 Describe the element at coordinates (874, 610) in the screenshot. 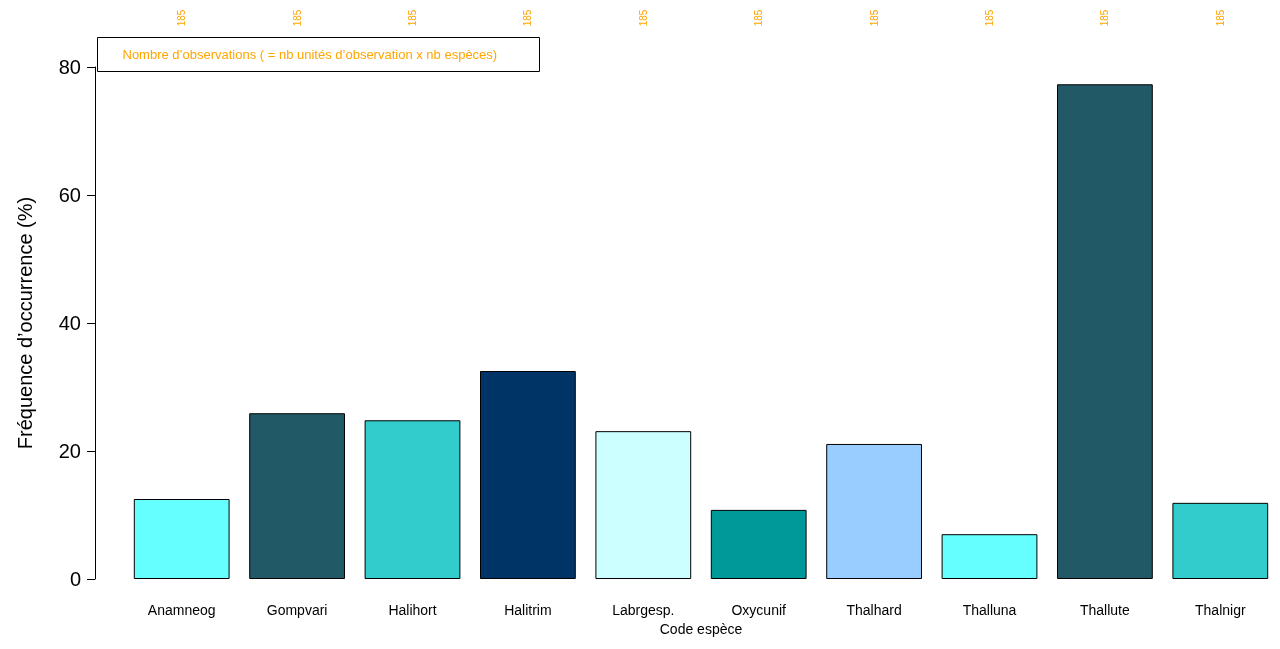

I see `x-tick-label: Thalhard` at that location.